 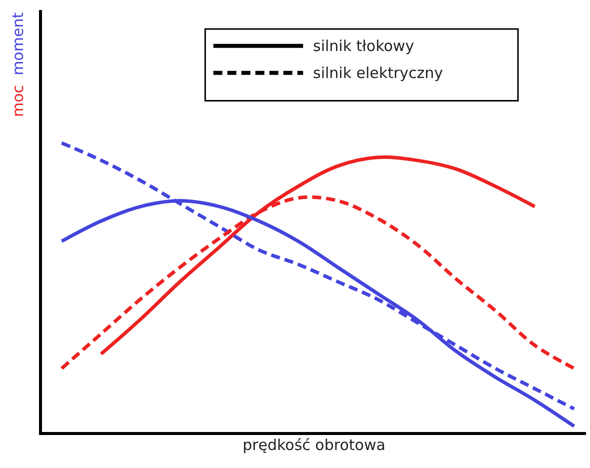 I want to click on y-axis-title: moc moment, so click(x=18, y=65).